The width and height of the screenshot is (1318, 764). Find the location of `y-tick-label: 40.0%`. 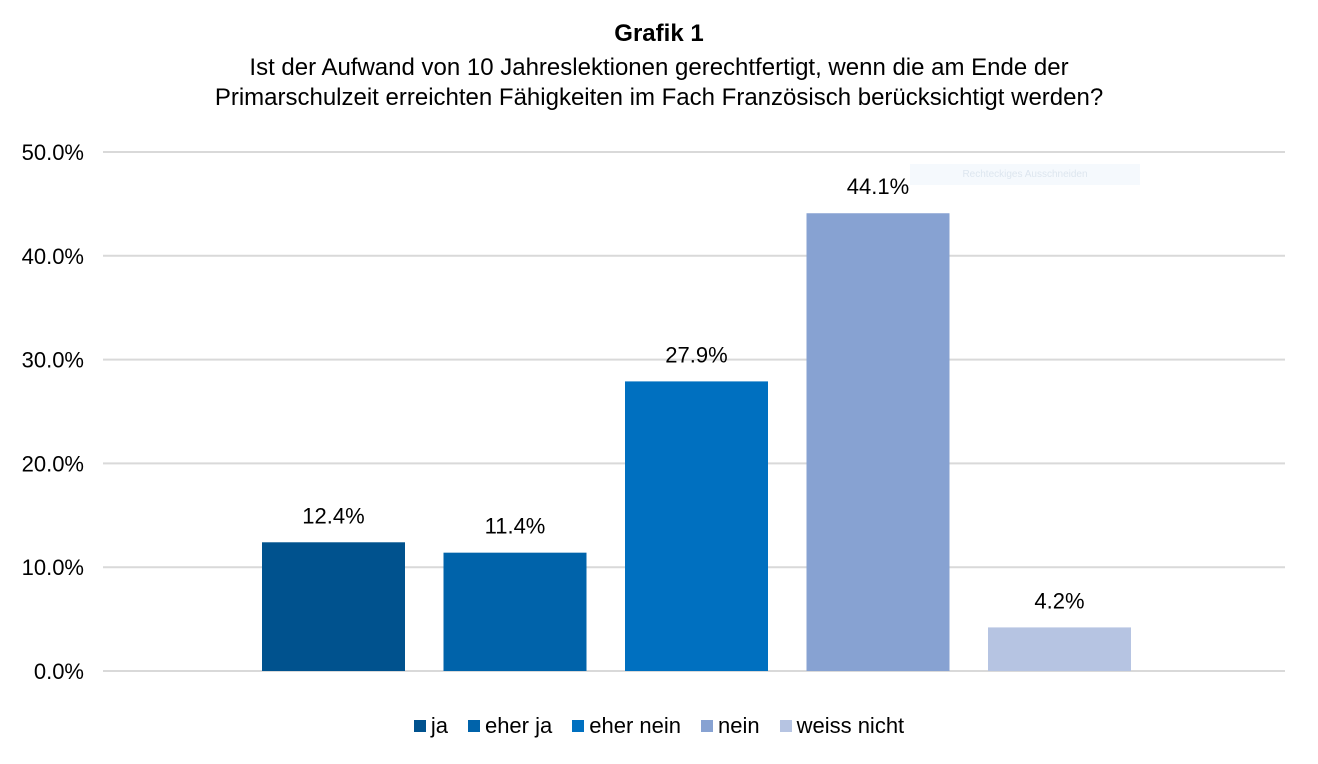

y-tick-label: 40.0% is located at coordinates (53, 256).